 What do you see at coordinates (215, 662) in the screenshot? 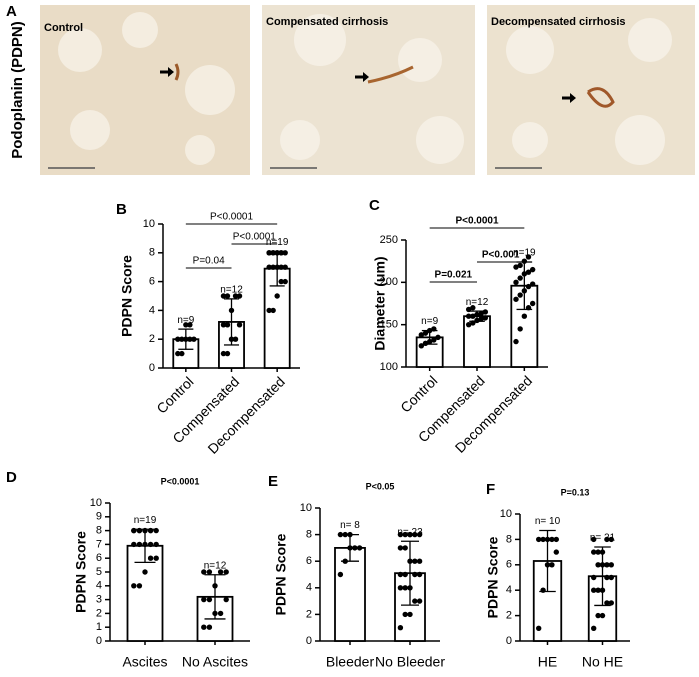
I see `x-tick-label: No Ascites` at bounding box center [215, 662].